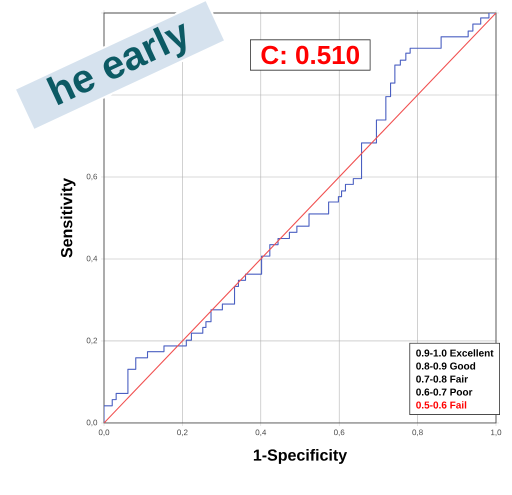 The height and width of the screenshot is (495, 512). Describe the element at coordinates (417, 433) in the screenshot. I see `x-tick-label: 0,8` at that location.